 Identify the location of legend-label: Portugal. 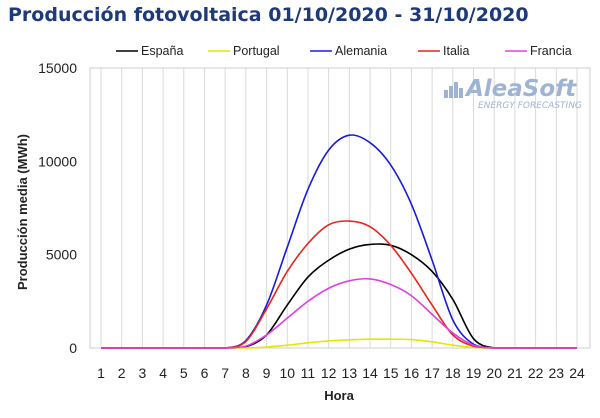
(256, 51).